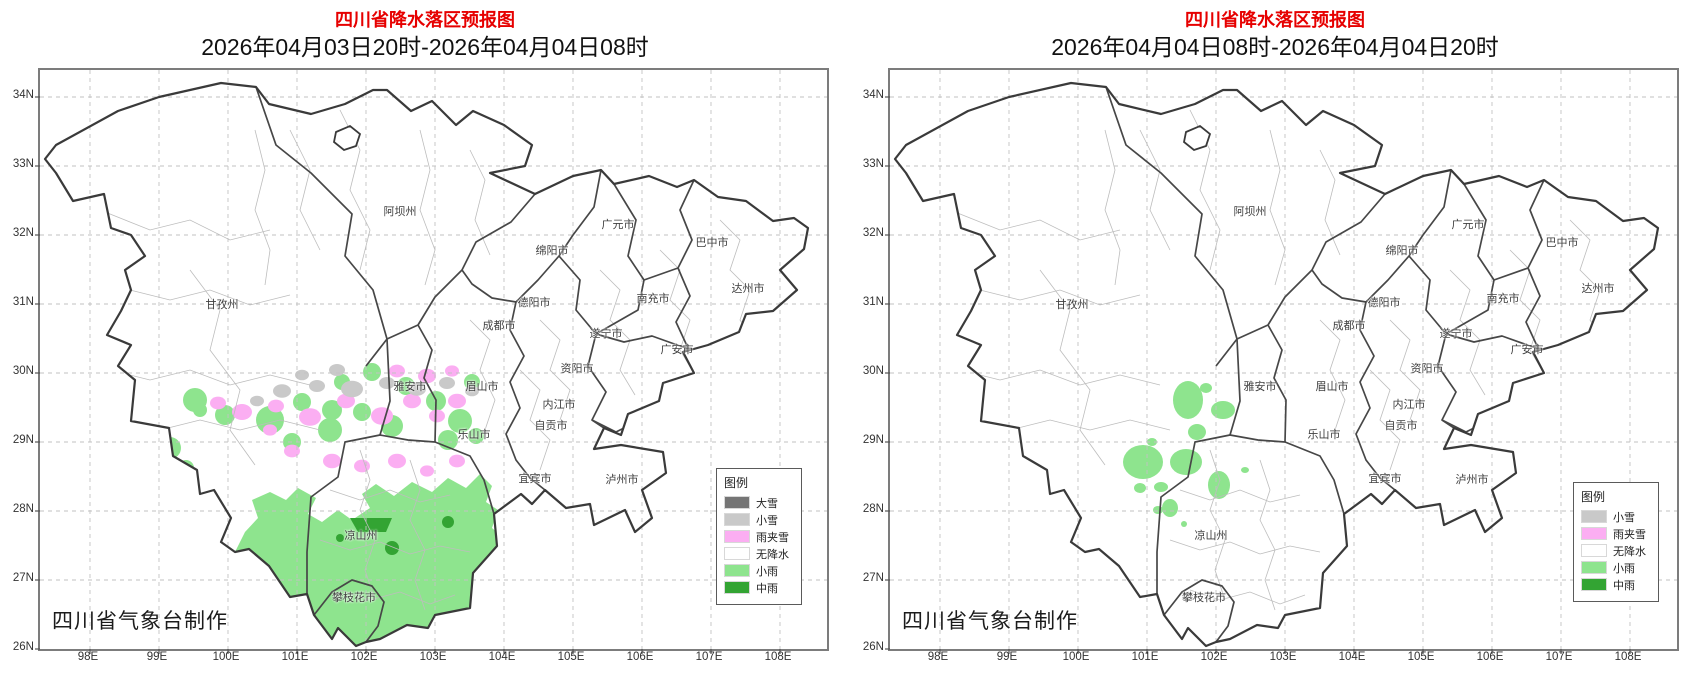 The image size is (1700, 681). What do you see at coordinates (767, 503) in the screenshot?
I see `legend-item-label: 大雪` at bounding box center [767, 503].